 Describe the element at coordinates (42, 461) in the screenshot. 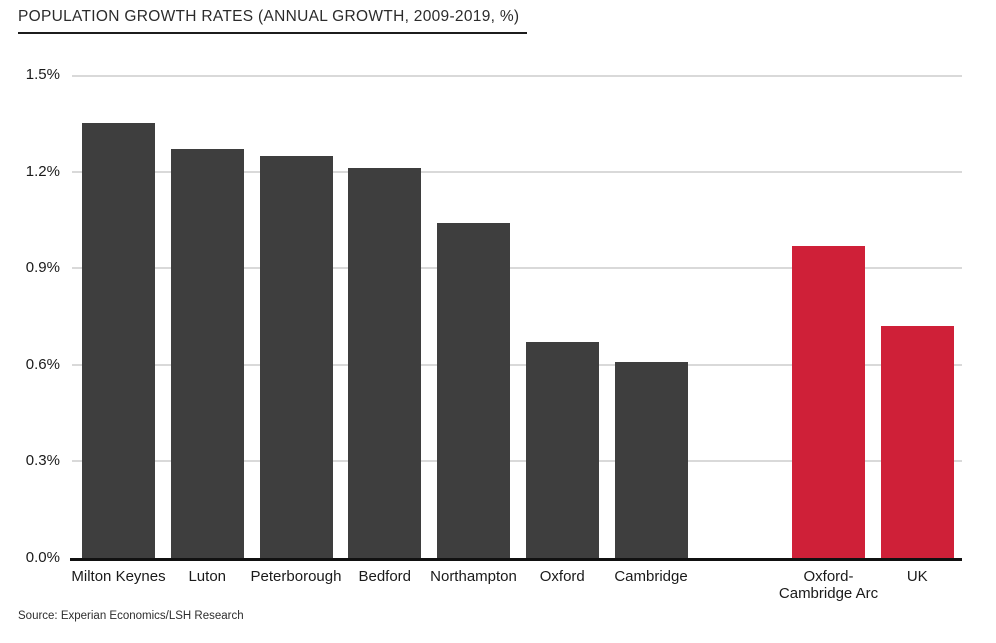

I see `y-axis-label: 0.3%` at that location.